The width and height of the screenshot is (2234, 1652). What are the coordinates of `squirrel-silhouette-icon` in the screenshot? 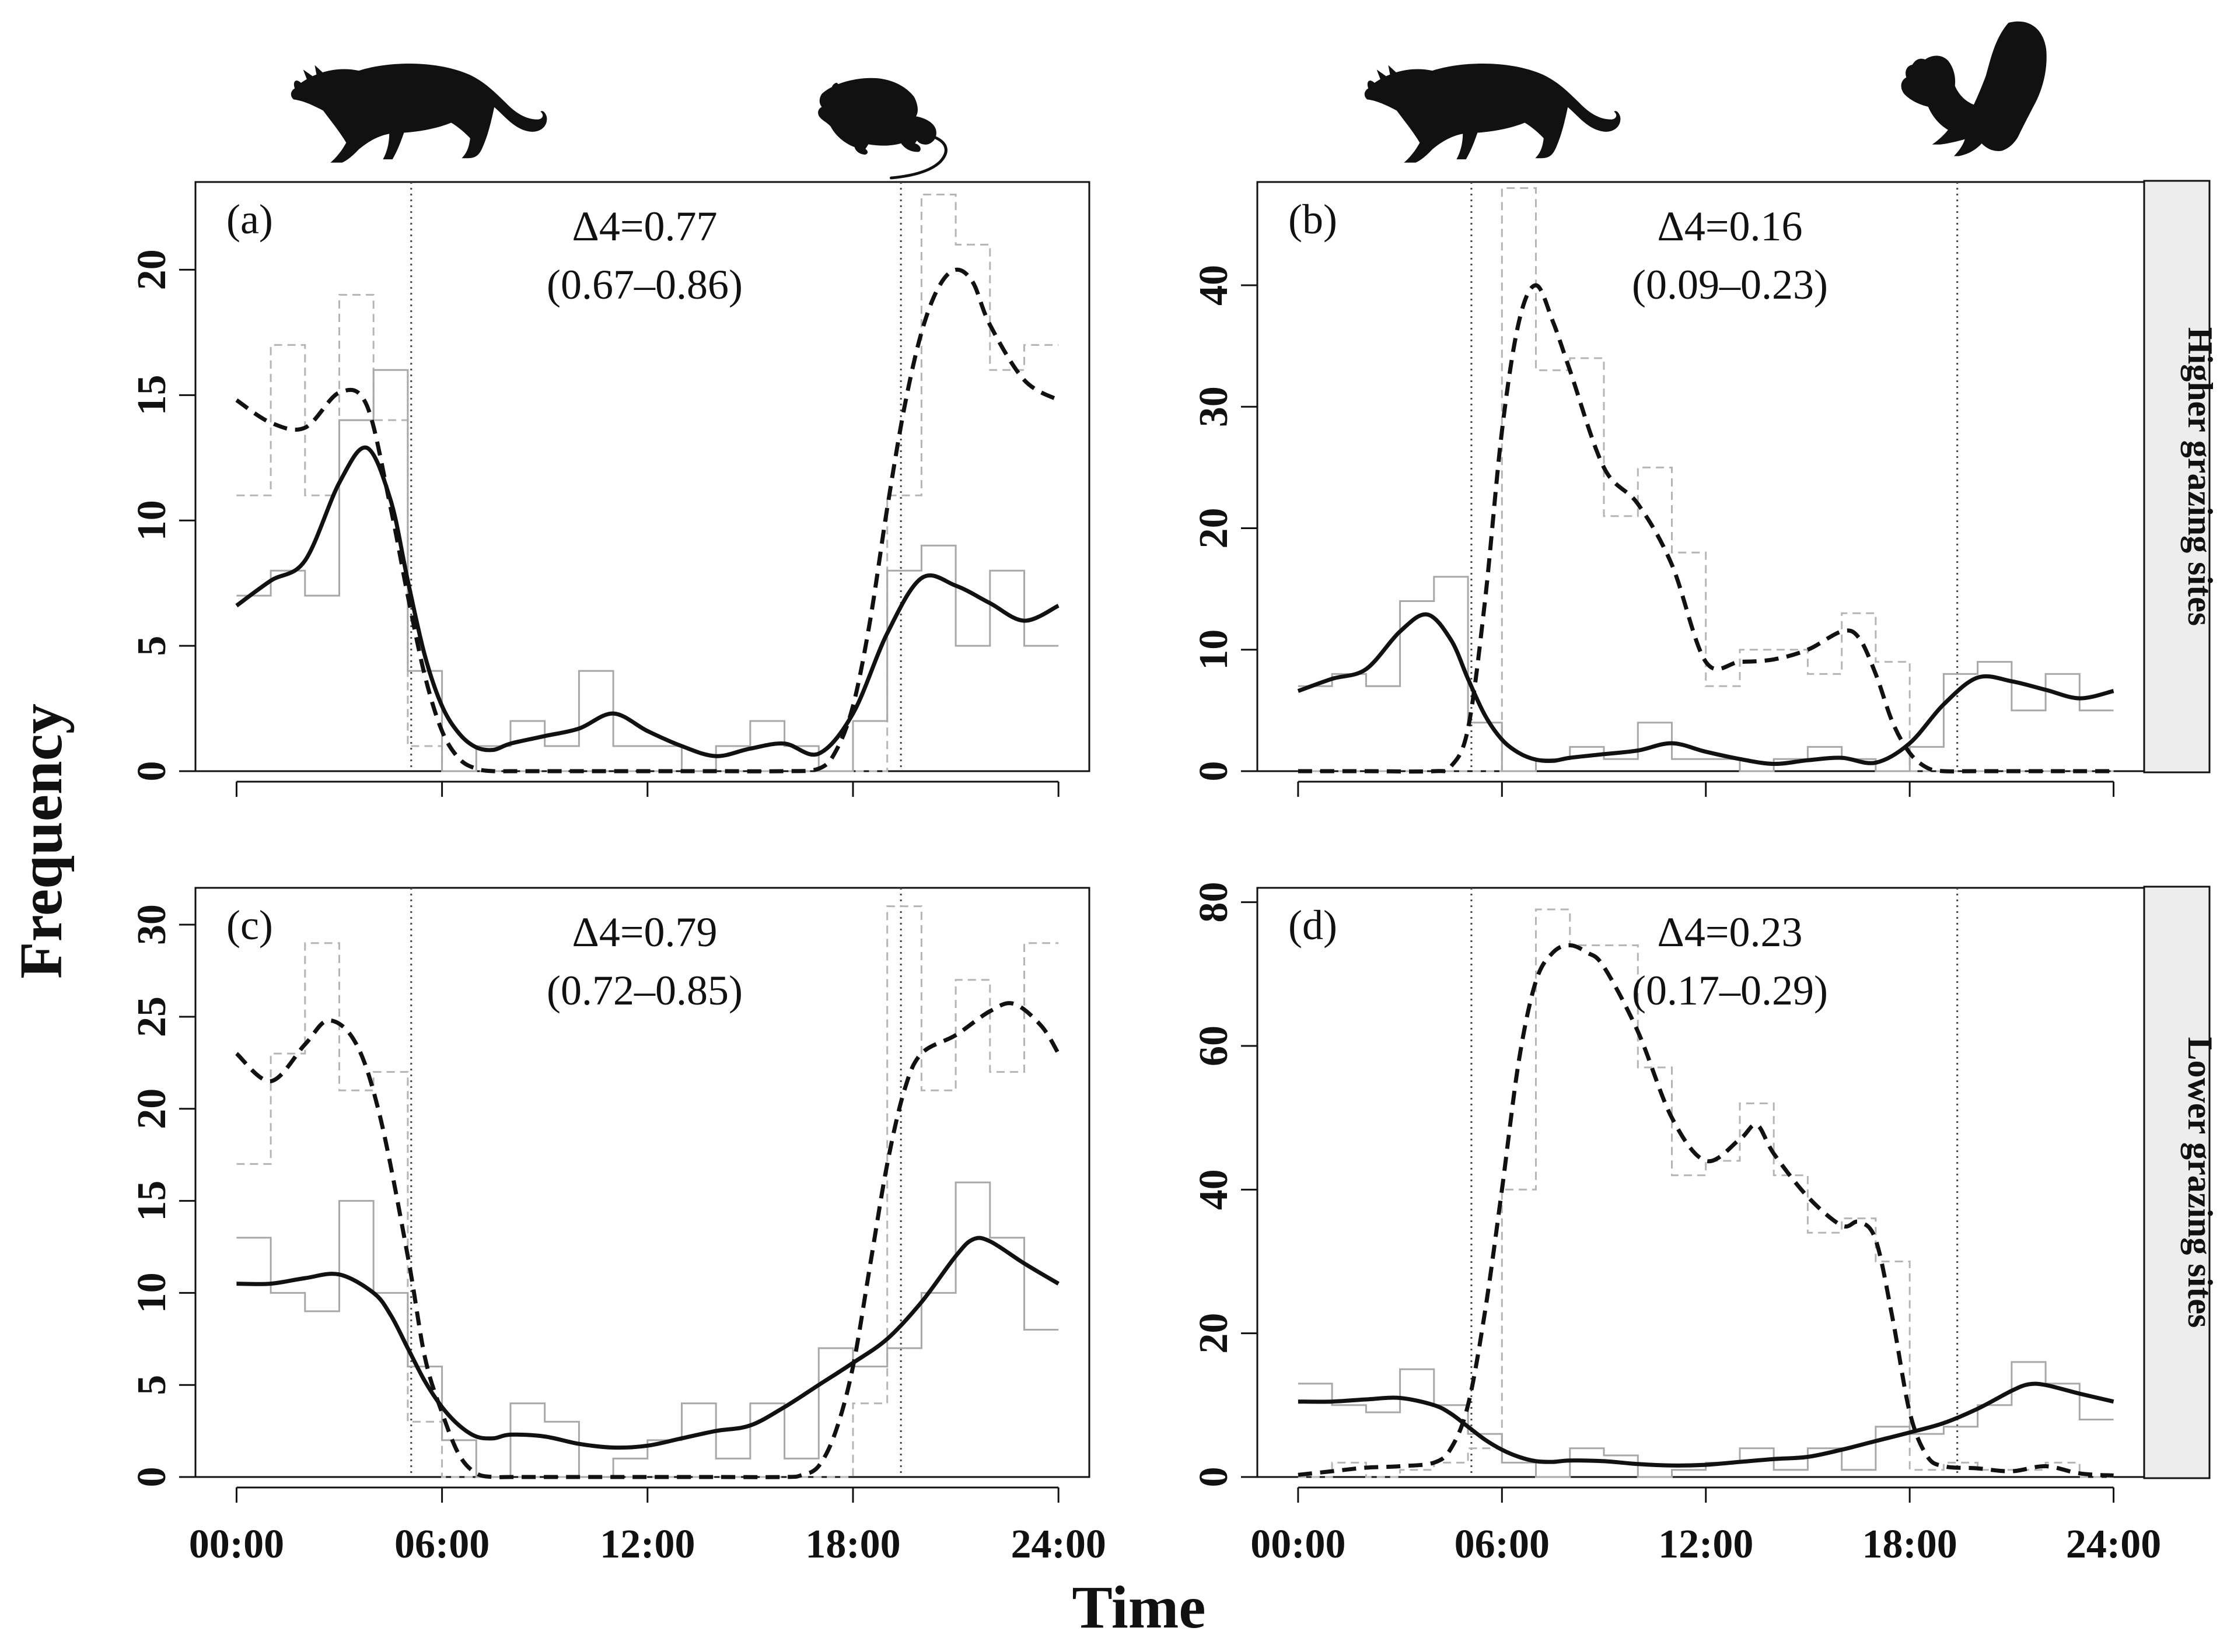 It's located at (1974, 88).